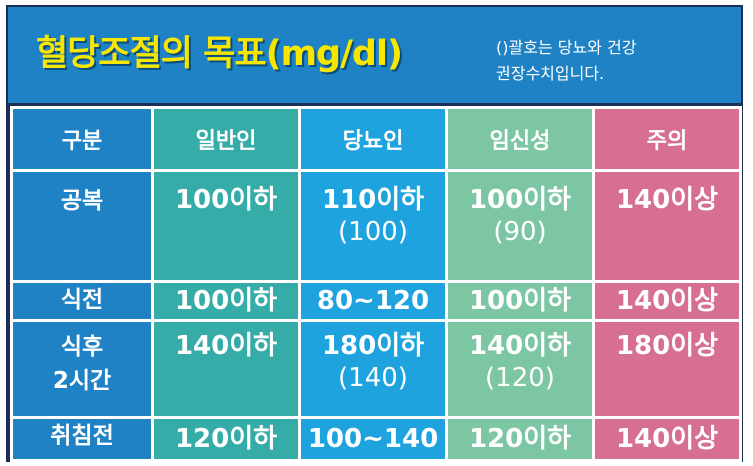 The height and width of the screenshot is (466, 753). Describe the element at coordinates (373, 378) in the screenshot. I see `cell-recommended-value: (140)` at that location.